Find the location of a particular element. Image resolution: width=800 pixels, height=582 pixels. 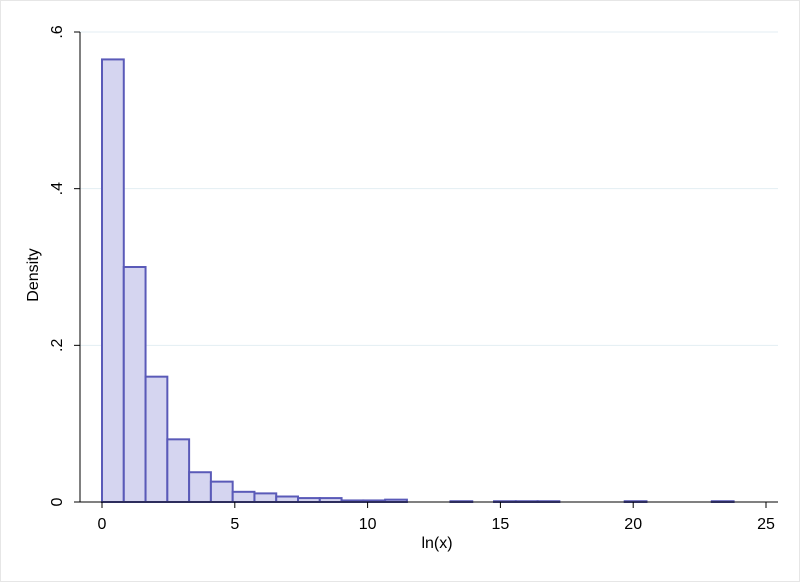

x-tick-label: 10 is located at coordinates (368, 524).